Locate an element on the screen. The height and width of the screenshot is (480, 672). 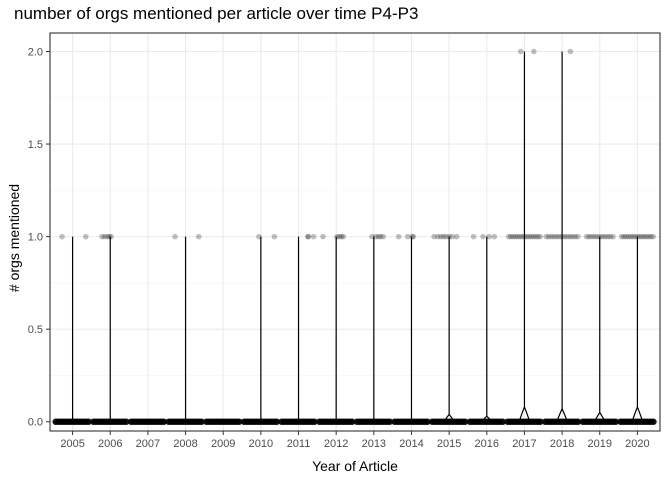
points-2020-y1 is located at coordinates (637, 236).